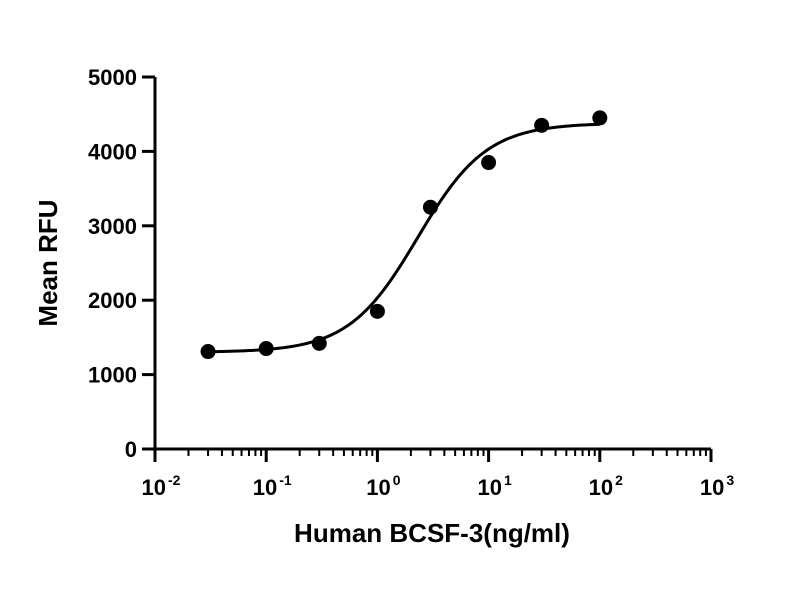 The height and width of the screenshot is (600, 800). What do you see at coordinates (112, 77) in the screenshot?
I see `y-tick-label: 5000` at bounding box center [112, 77].